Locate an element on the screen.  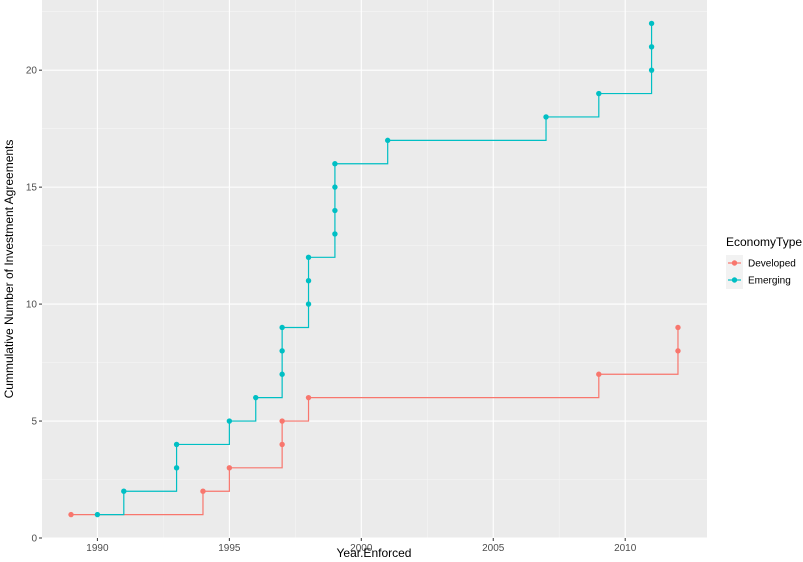
x-tick-label: 2000 is located at coordinates (361, 548).